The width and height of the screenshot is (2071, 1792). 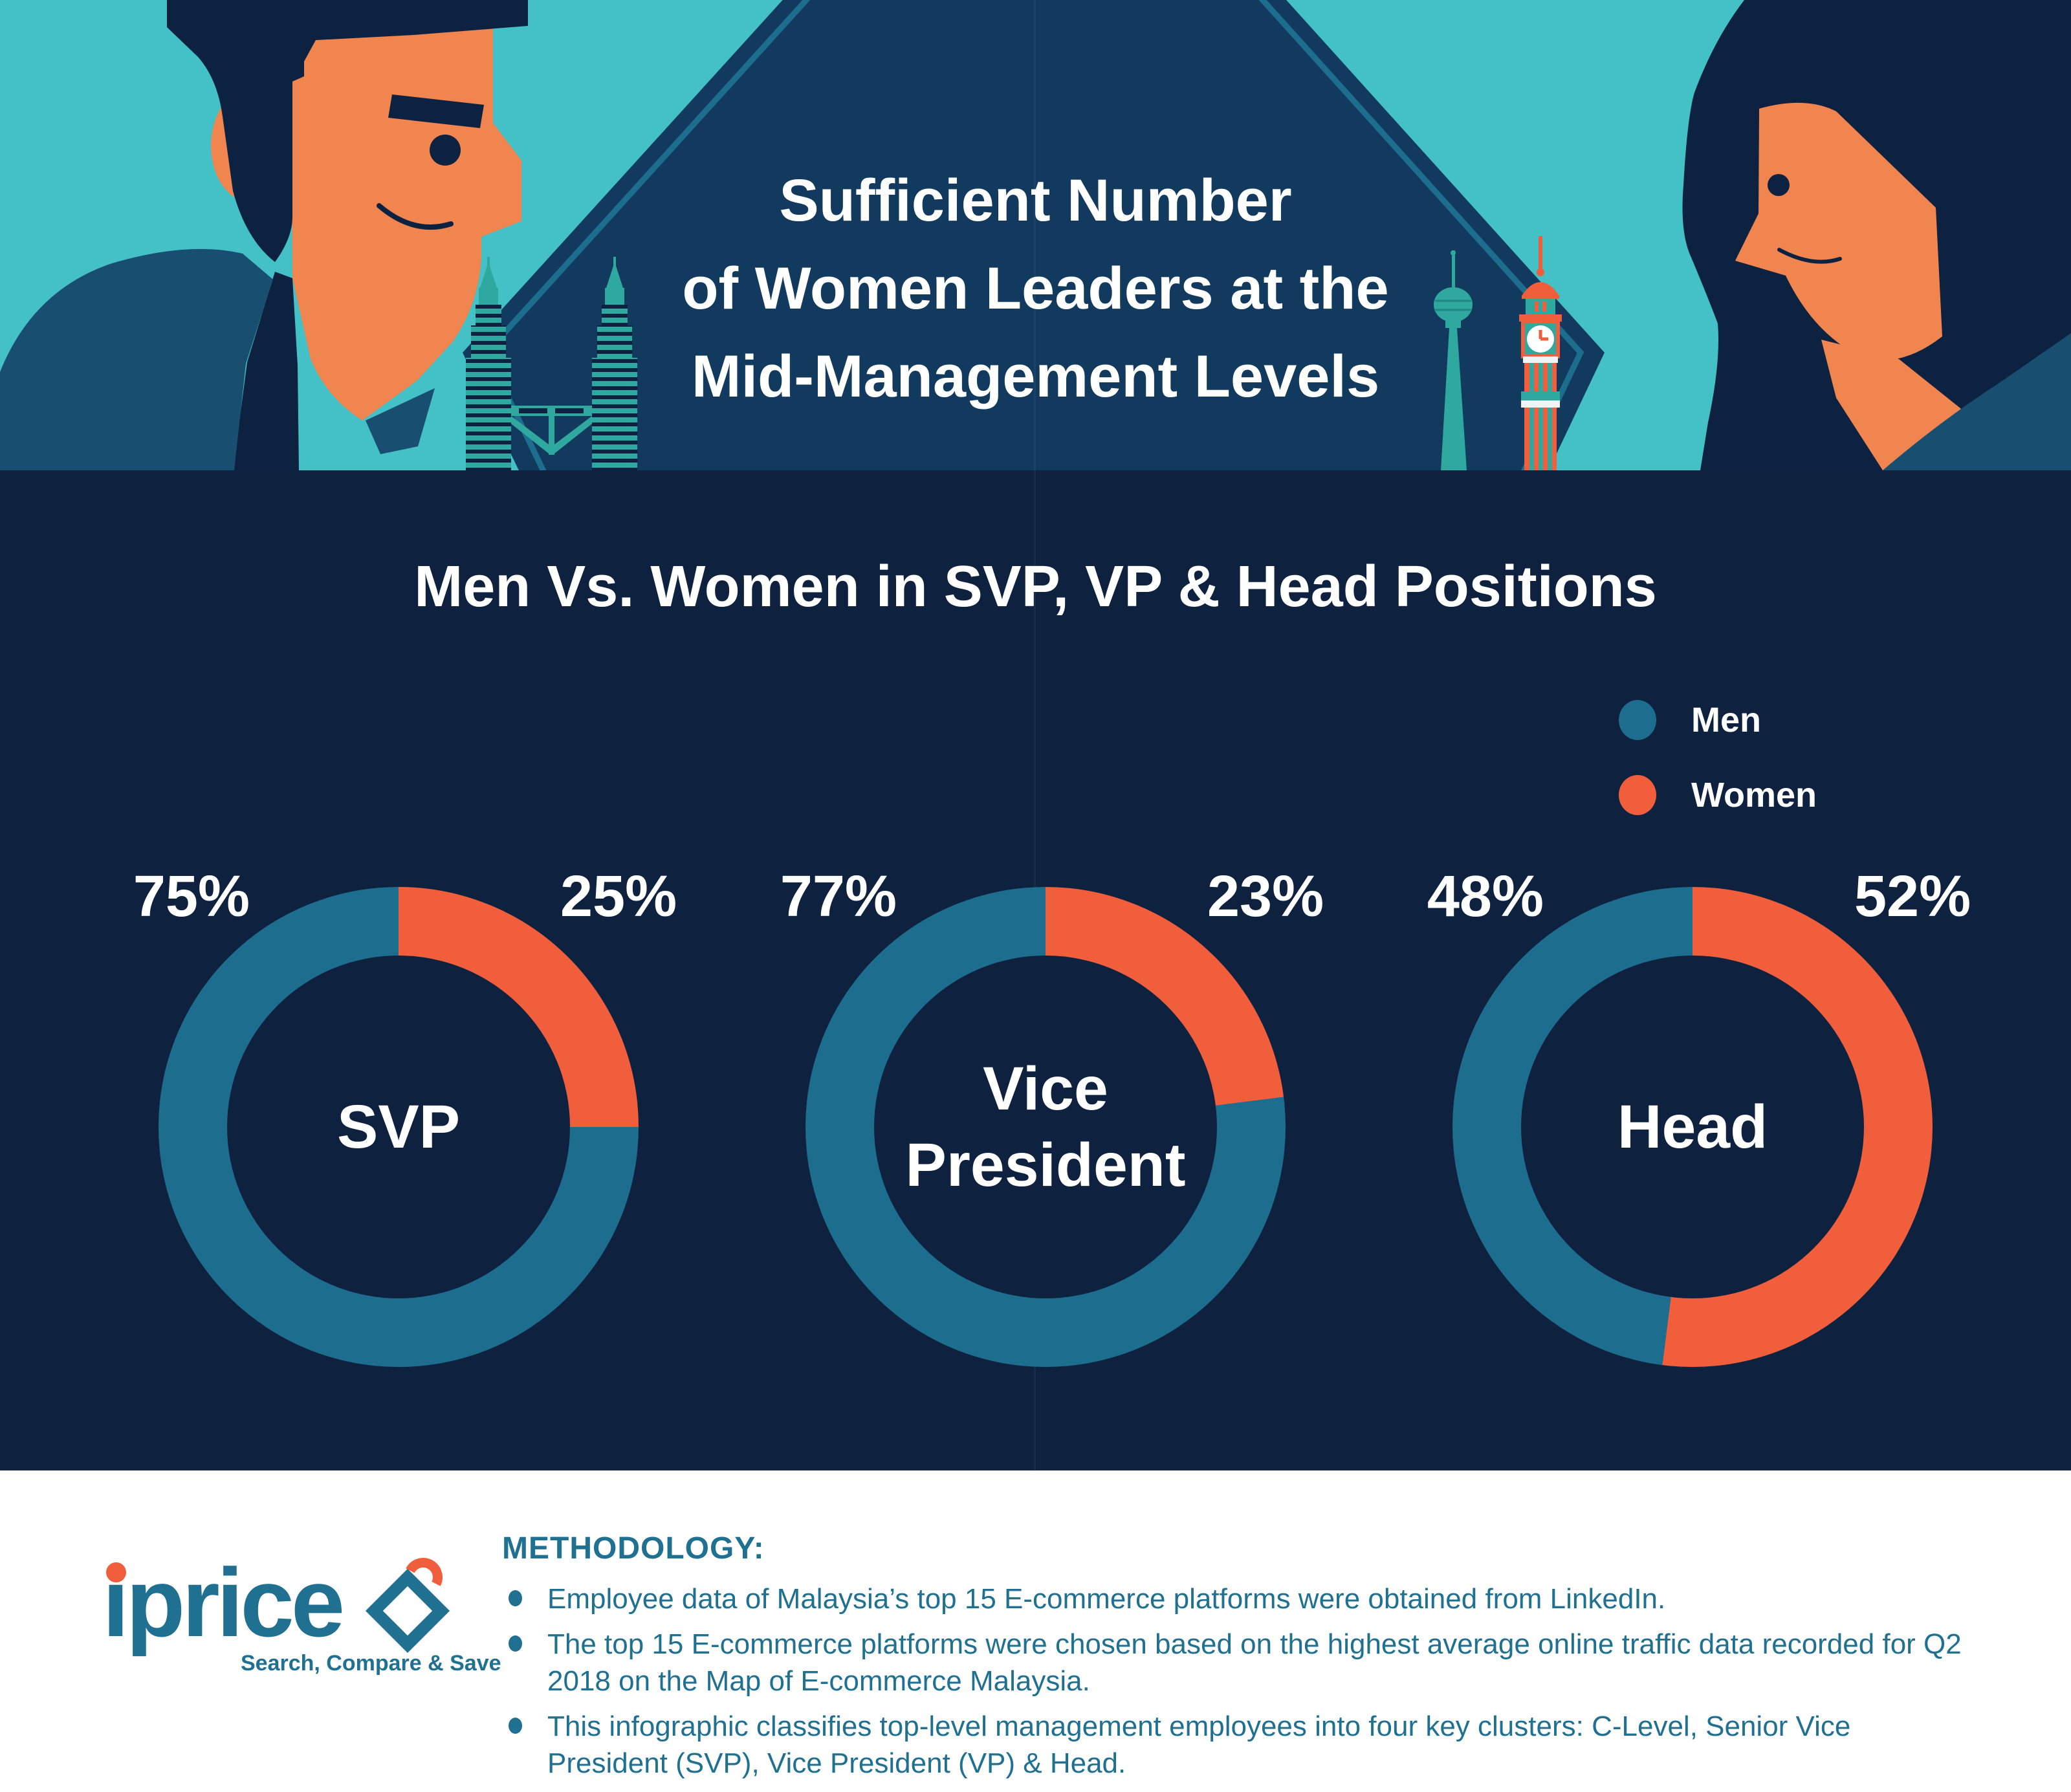 I want to click on vp-women-percent: 23%, so click(x=1265, y=896).